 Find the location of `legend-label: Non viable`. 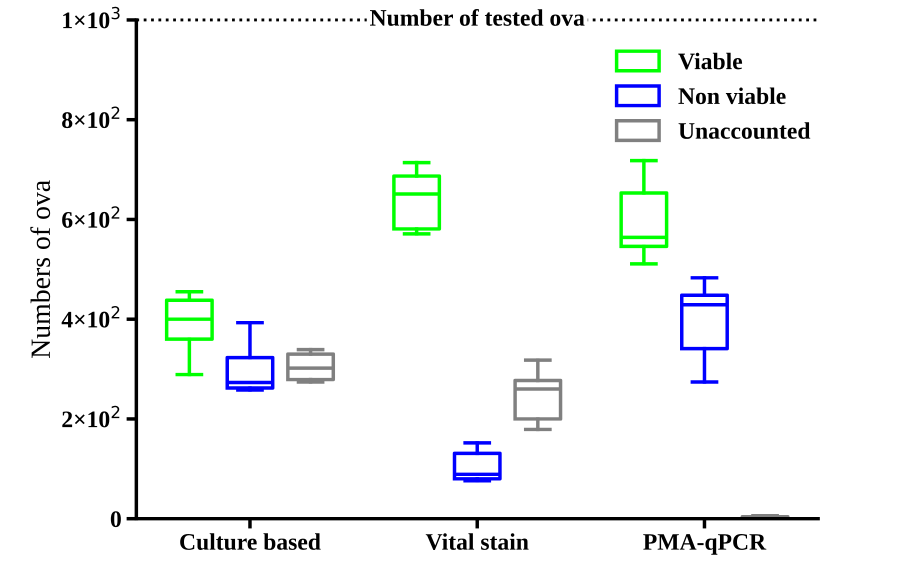

legend-label: Non viable is located at coordinates (732, 96).